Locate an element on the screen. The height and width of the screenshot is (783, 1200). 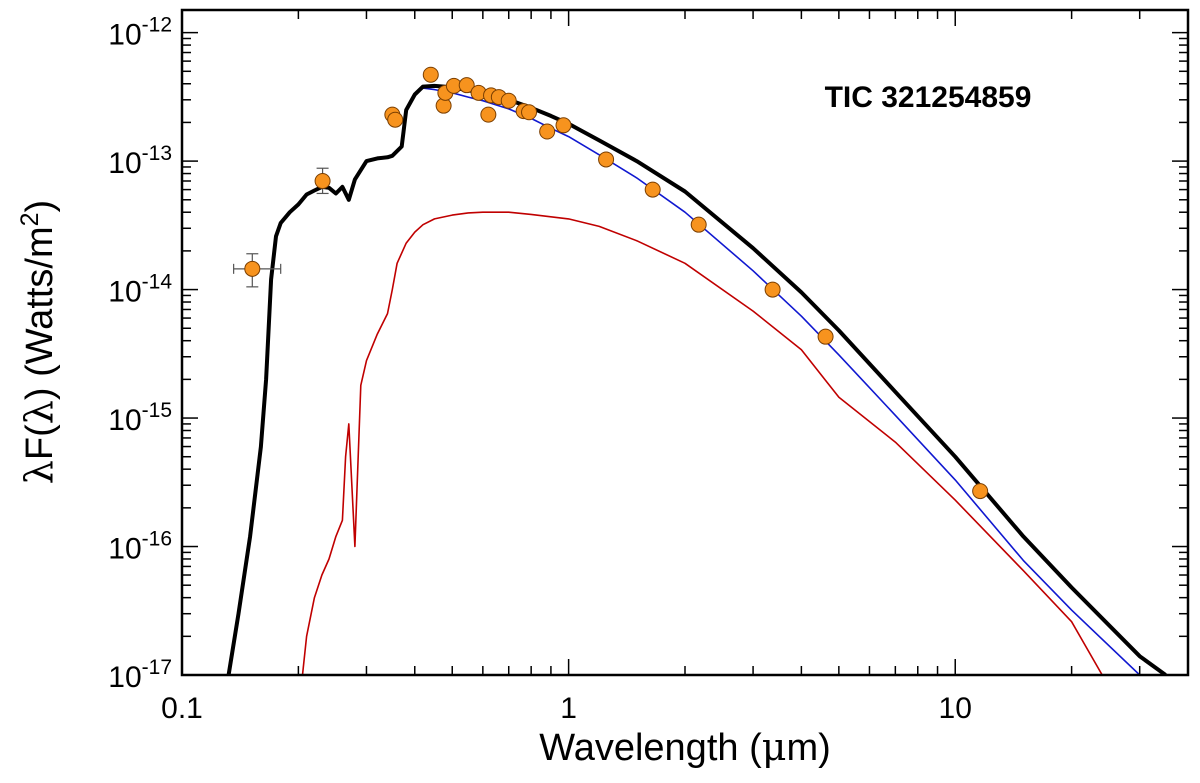
y-tick-label: 10-12 is located at coordinates (140, 33).